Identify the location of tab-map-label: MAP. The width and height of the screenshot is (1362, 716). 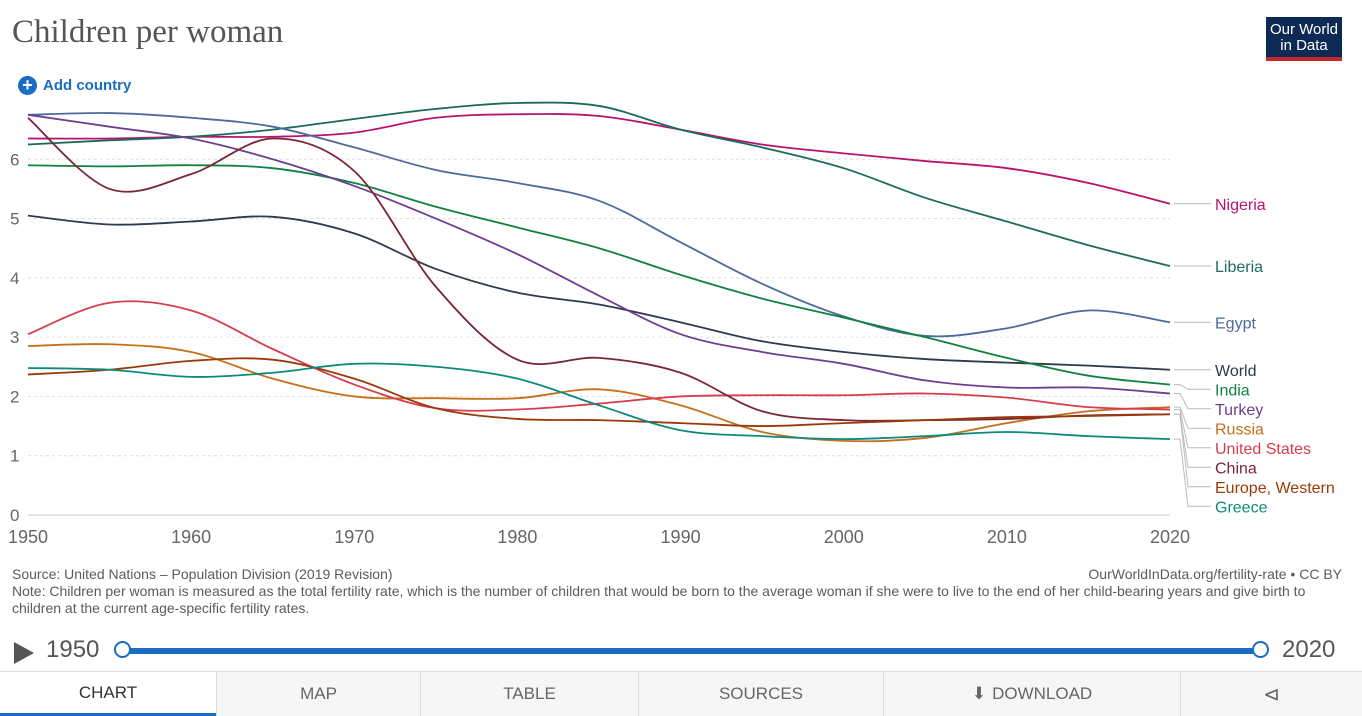
(318, 693).